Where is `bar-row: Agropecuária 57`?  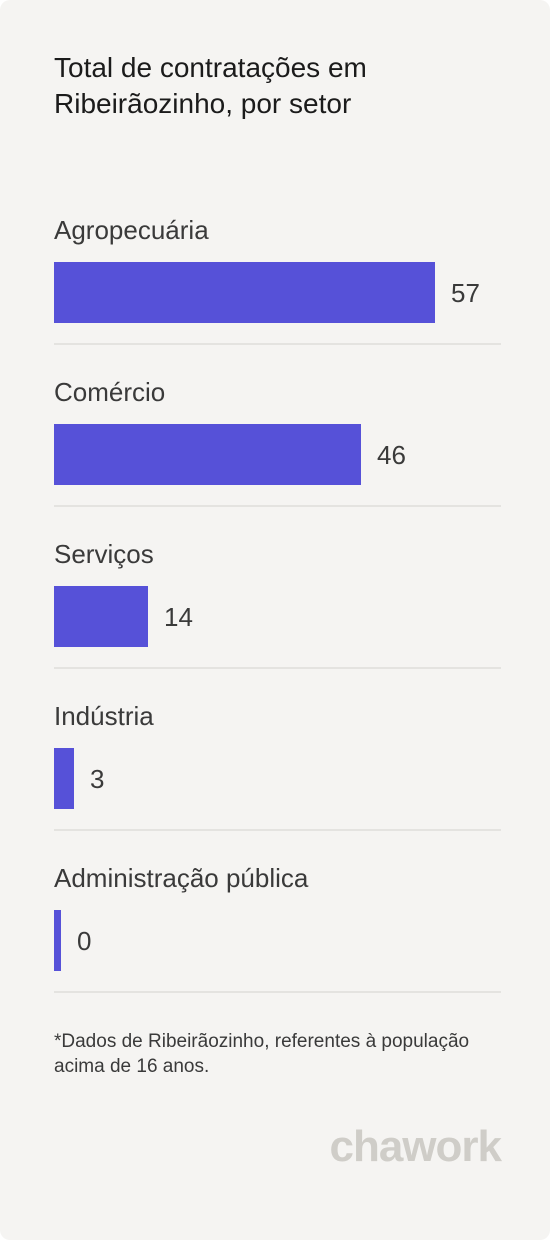 bar-row: Agropecuária 57 is located at coordinates (277, 281).